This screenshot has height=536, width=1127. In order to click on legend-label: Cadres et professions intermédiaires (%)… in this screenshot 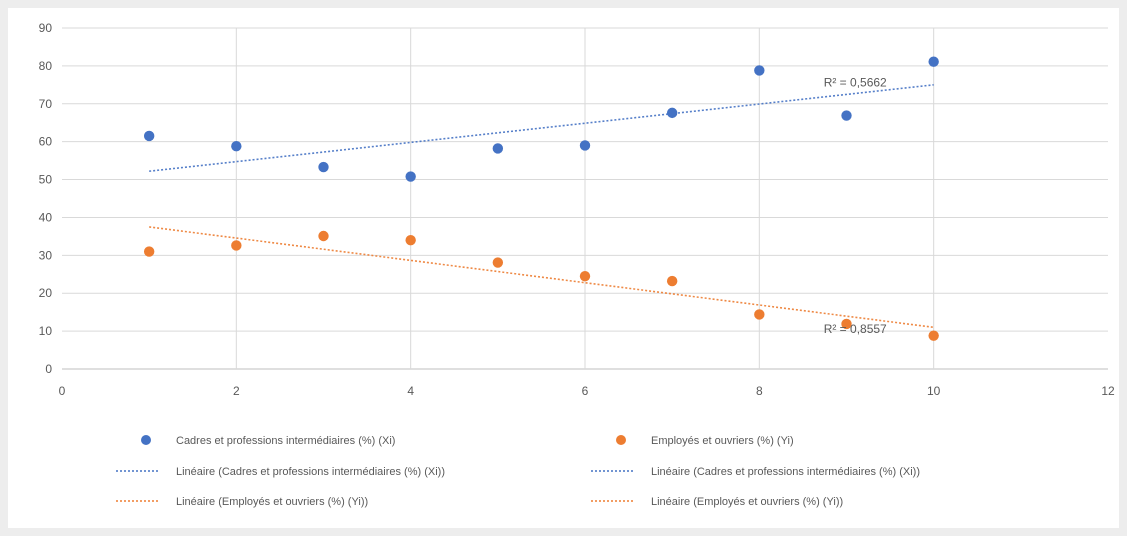, I will do `click(285, 441)`.